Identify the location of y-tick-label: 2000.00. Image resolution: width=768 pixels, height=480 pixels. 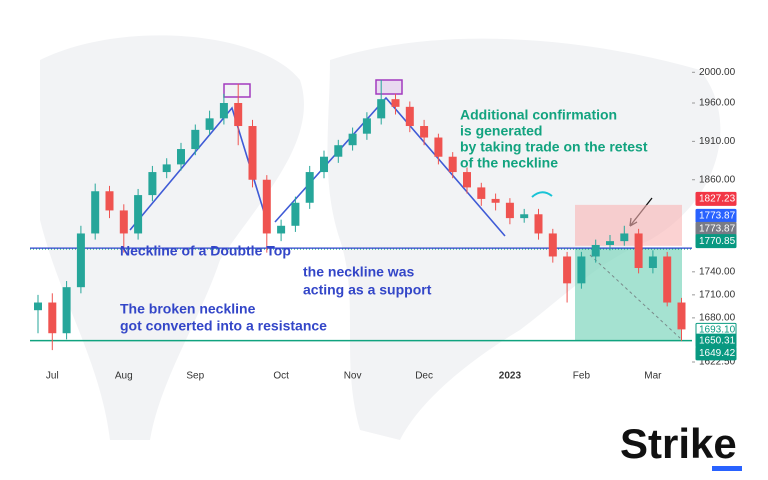
(717, 72).